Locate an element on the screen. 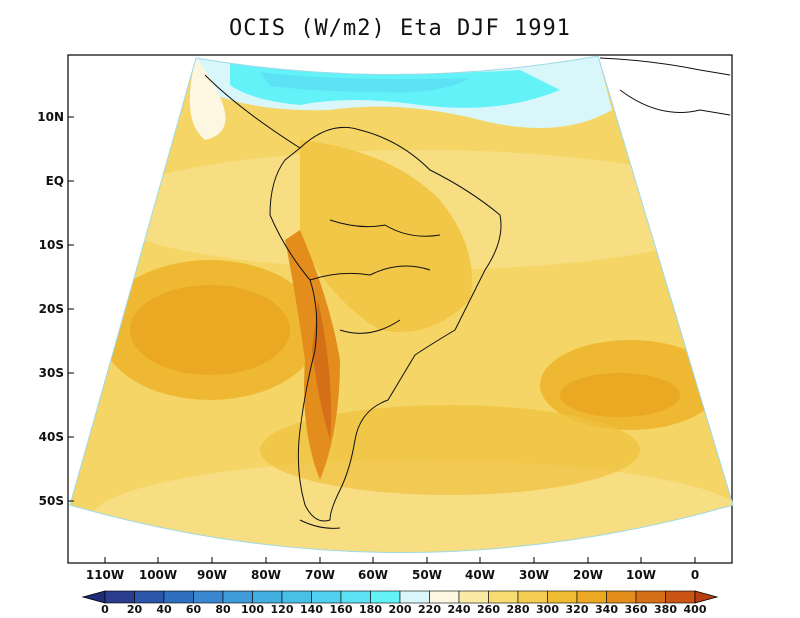  colorbar is located at coordinates (400, 597).